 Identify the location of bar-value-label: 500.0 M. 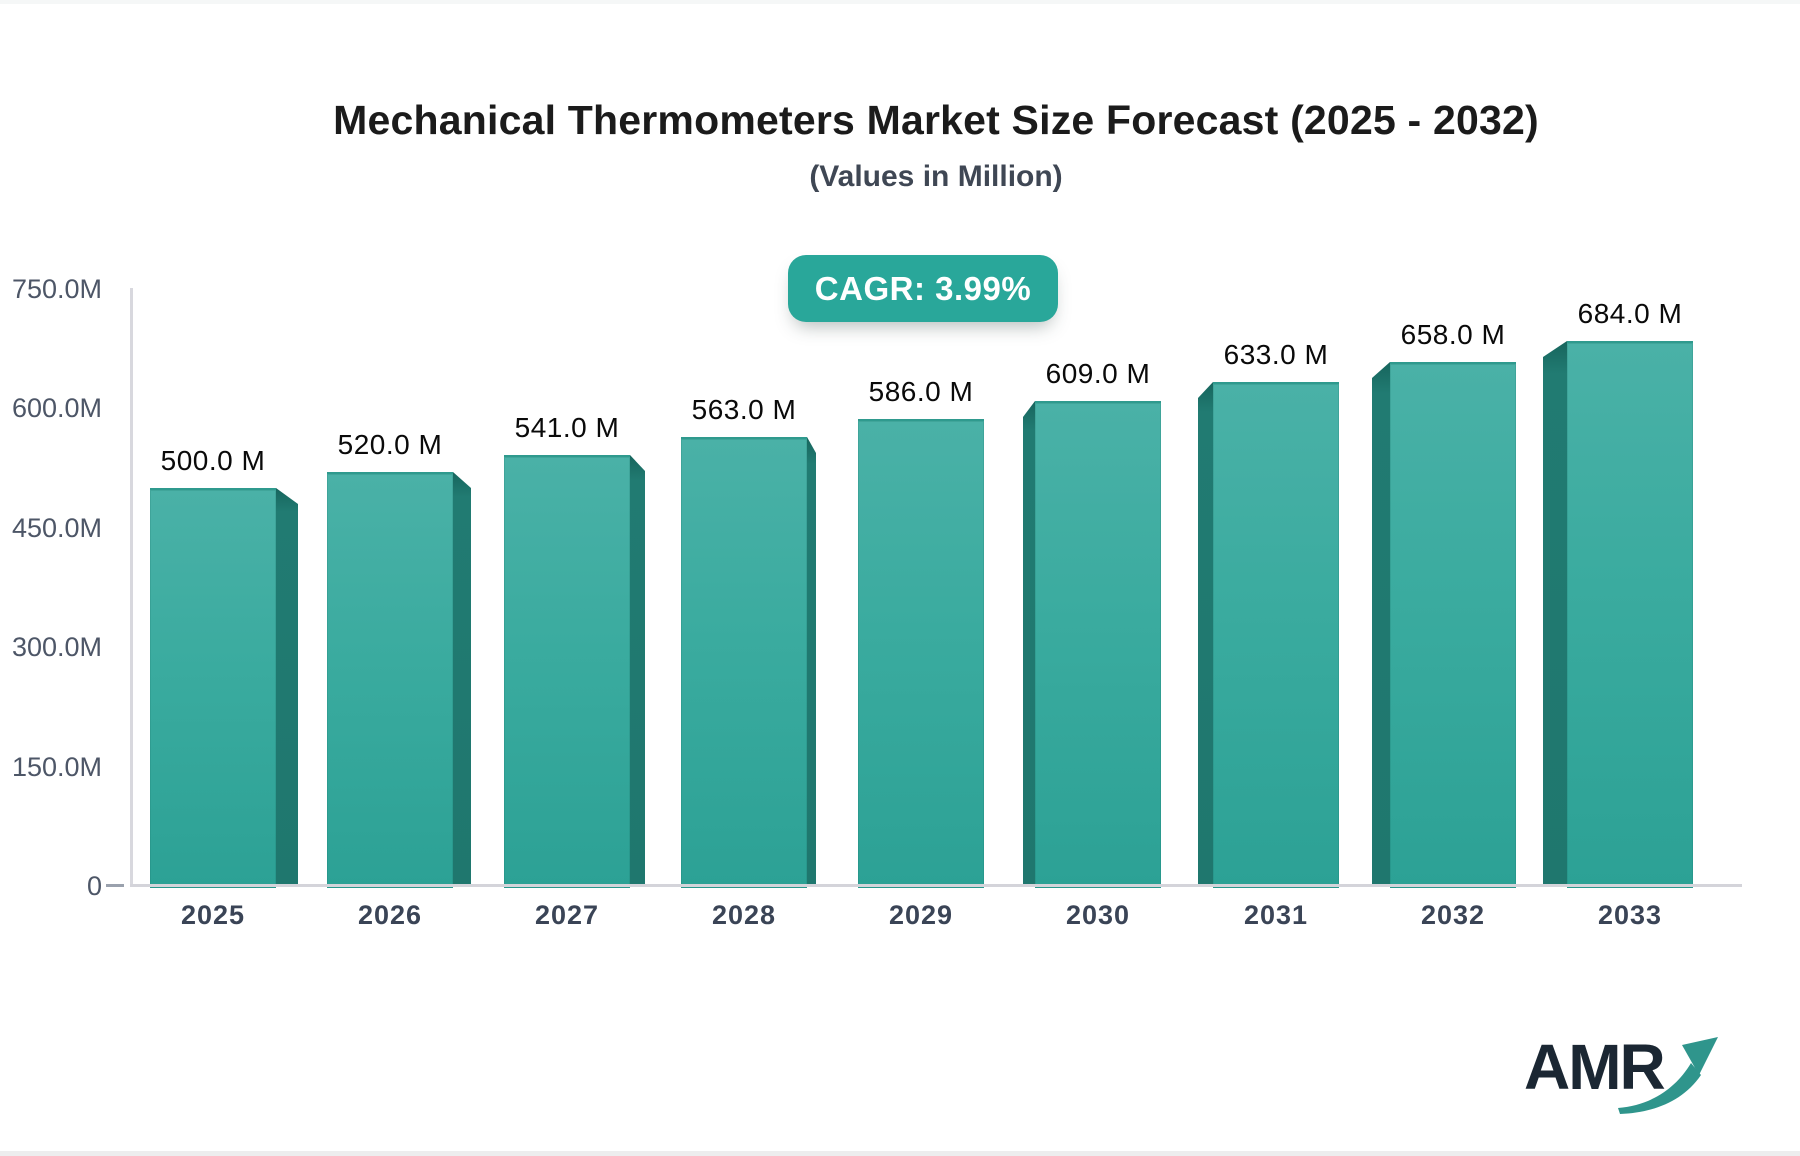
(213, 460).